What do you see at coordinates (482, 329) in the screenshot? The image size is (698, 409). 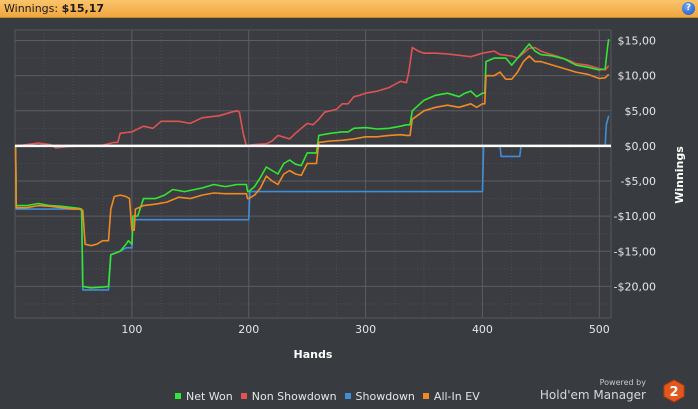 I see `x-tick-label: 400` at bounding box center [482, 329].